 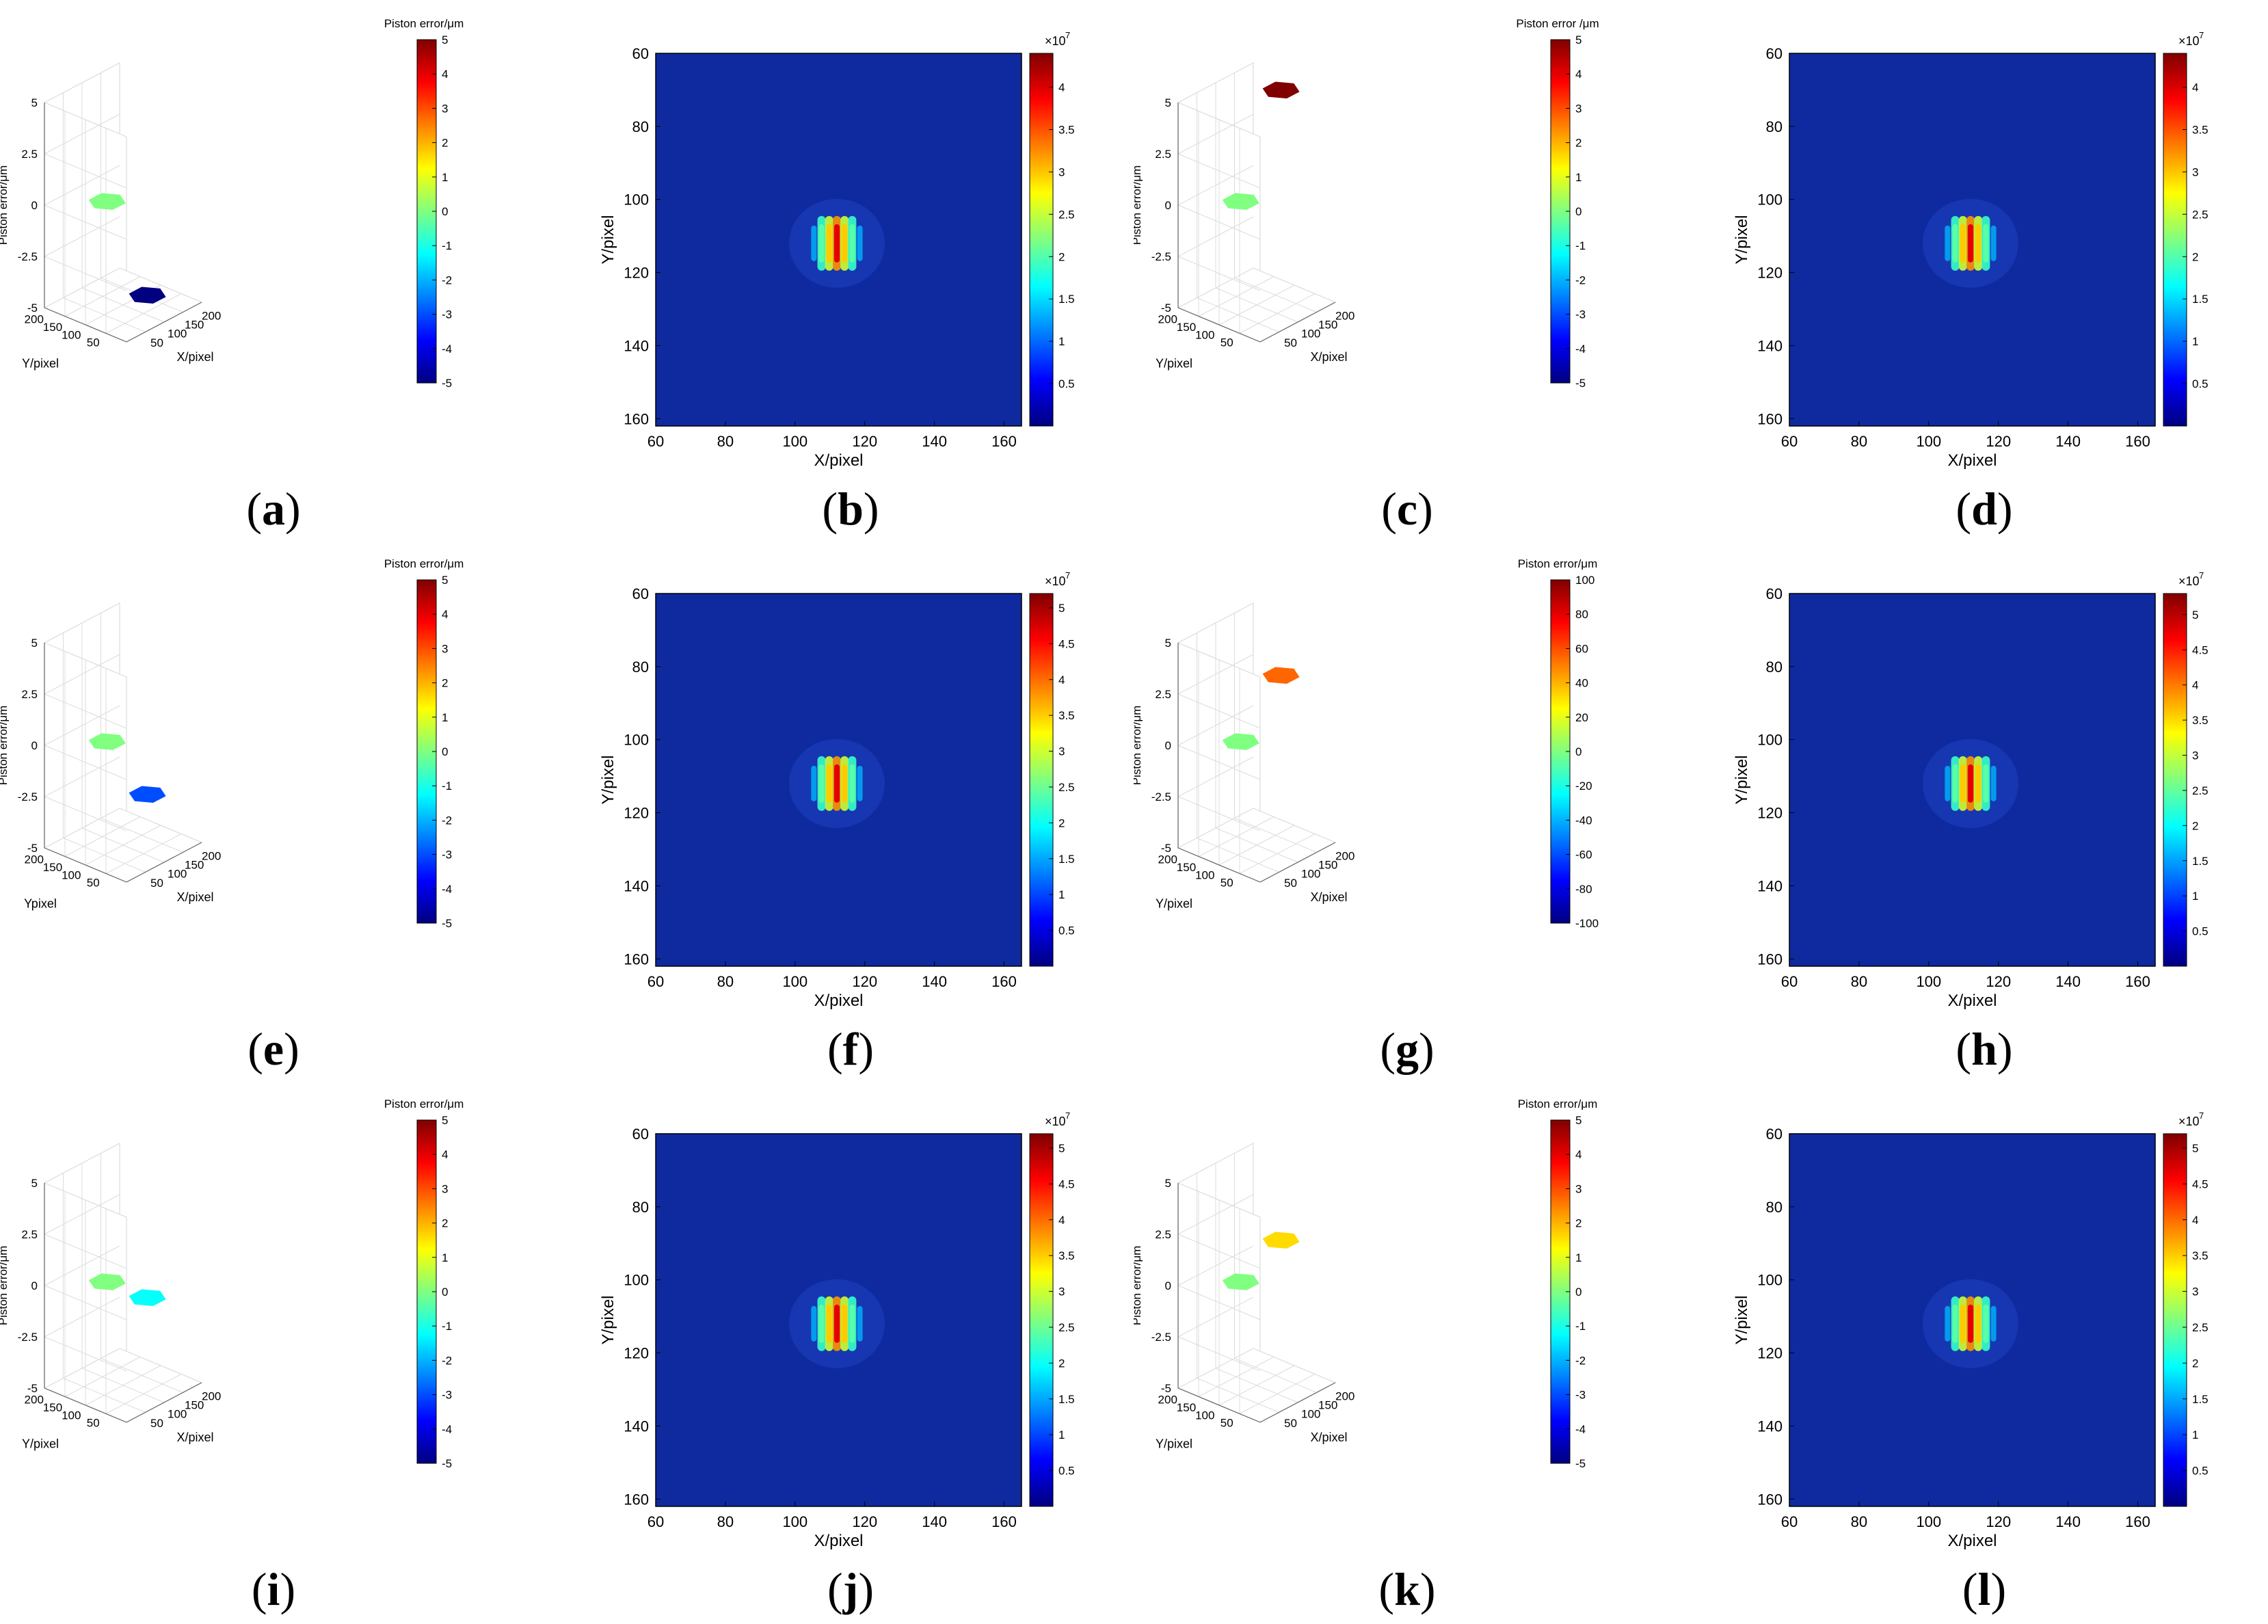 I want to click on x-tick-label: 200, so click(x=211, y=1395).